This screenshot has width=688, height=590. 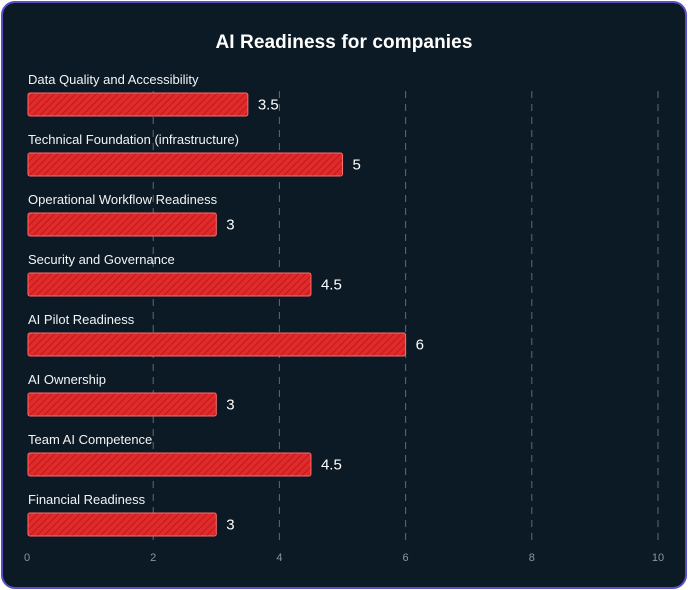 What do you see at coordinates (344, 42) in the screenshot?
I see `chart-title: AI Readiness for companies` at bounding box center [344, 42].